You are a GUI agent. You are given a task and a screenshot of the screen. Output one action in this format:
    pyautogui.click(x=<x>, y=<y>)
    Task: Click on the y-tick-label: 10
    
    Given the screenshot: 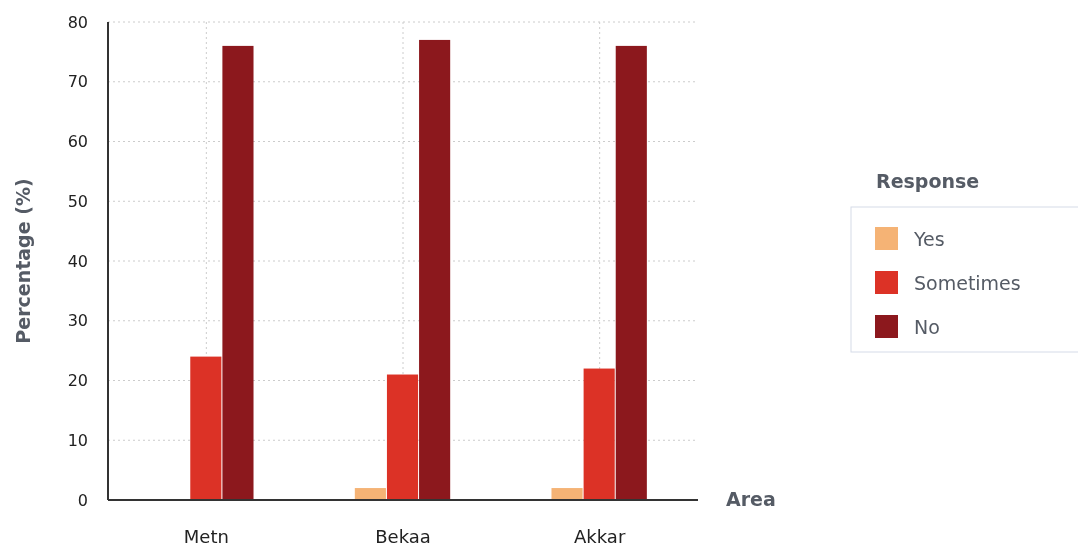 What is the action you would take?
    pyautogui.click(x=77, y=440)
    